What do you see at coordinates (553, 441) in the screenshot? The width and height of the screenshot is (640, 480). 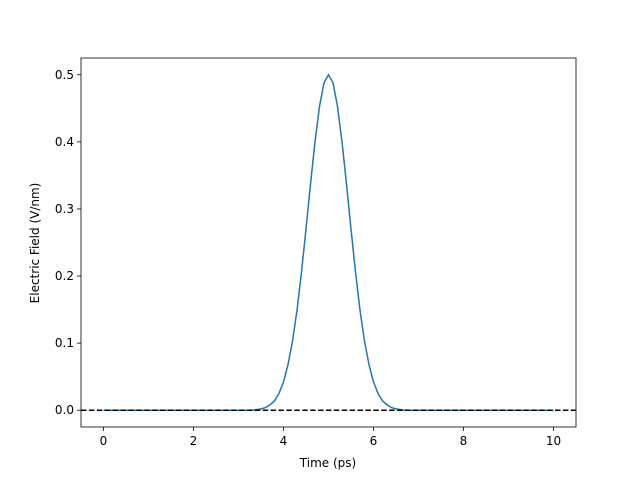 I see `x-tick-label: 10` at bounding box center [553, 441].